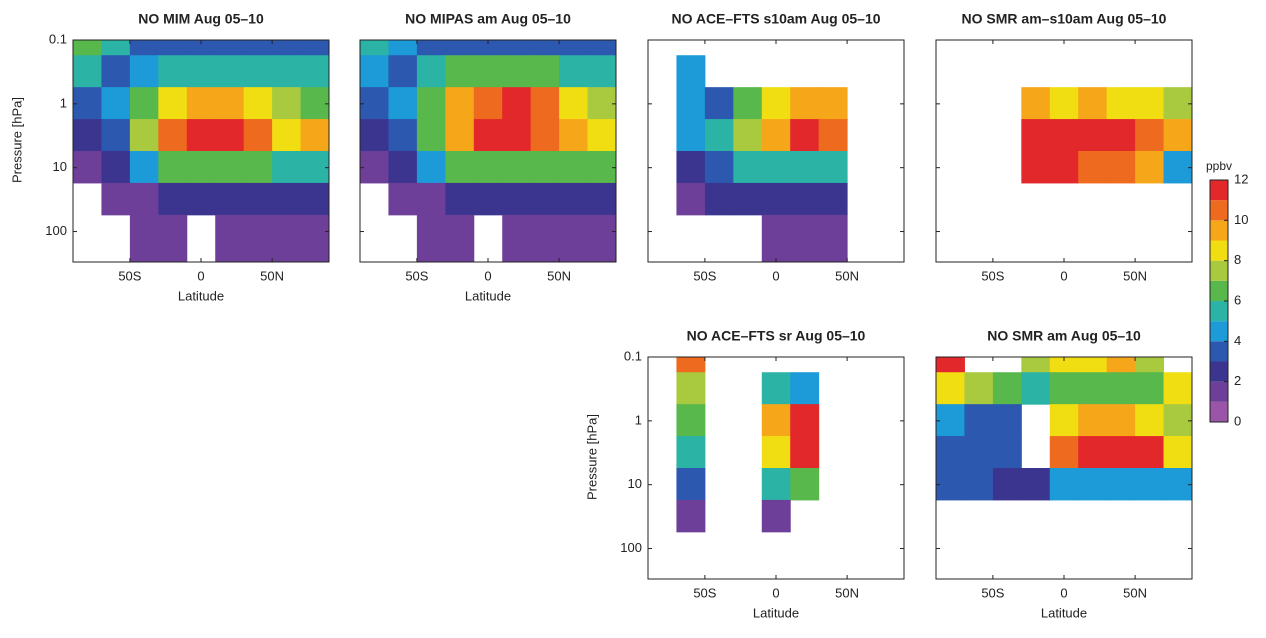 This screenshot has width=1266, height=638. Describe the element at coordinates (748, 445) in the screenshot. I see `plot-area` at that location.